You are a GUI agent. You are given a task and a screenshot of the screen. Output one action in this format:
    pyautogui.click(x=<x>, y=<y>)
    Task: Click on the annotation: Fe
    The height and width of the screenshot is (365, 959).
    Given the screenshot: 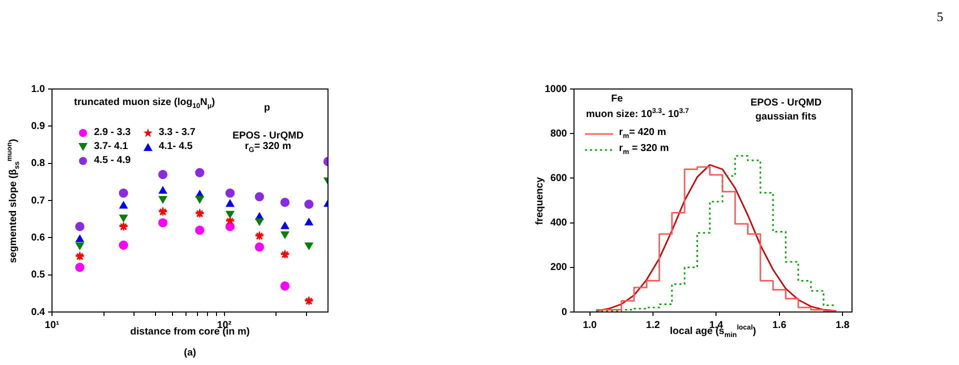 What is the action you would take?
    pyautogui.click(x=617, y=99)
    